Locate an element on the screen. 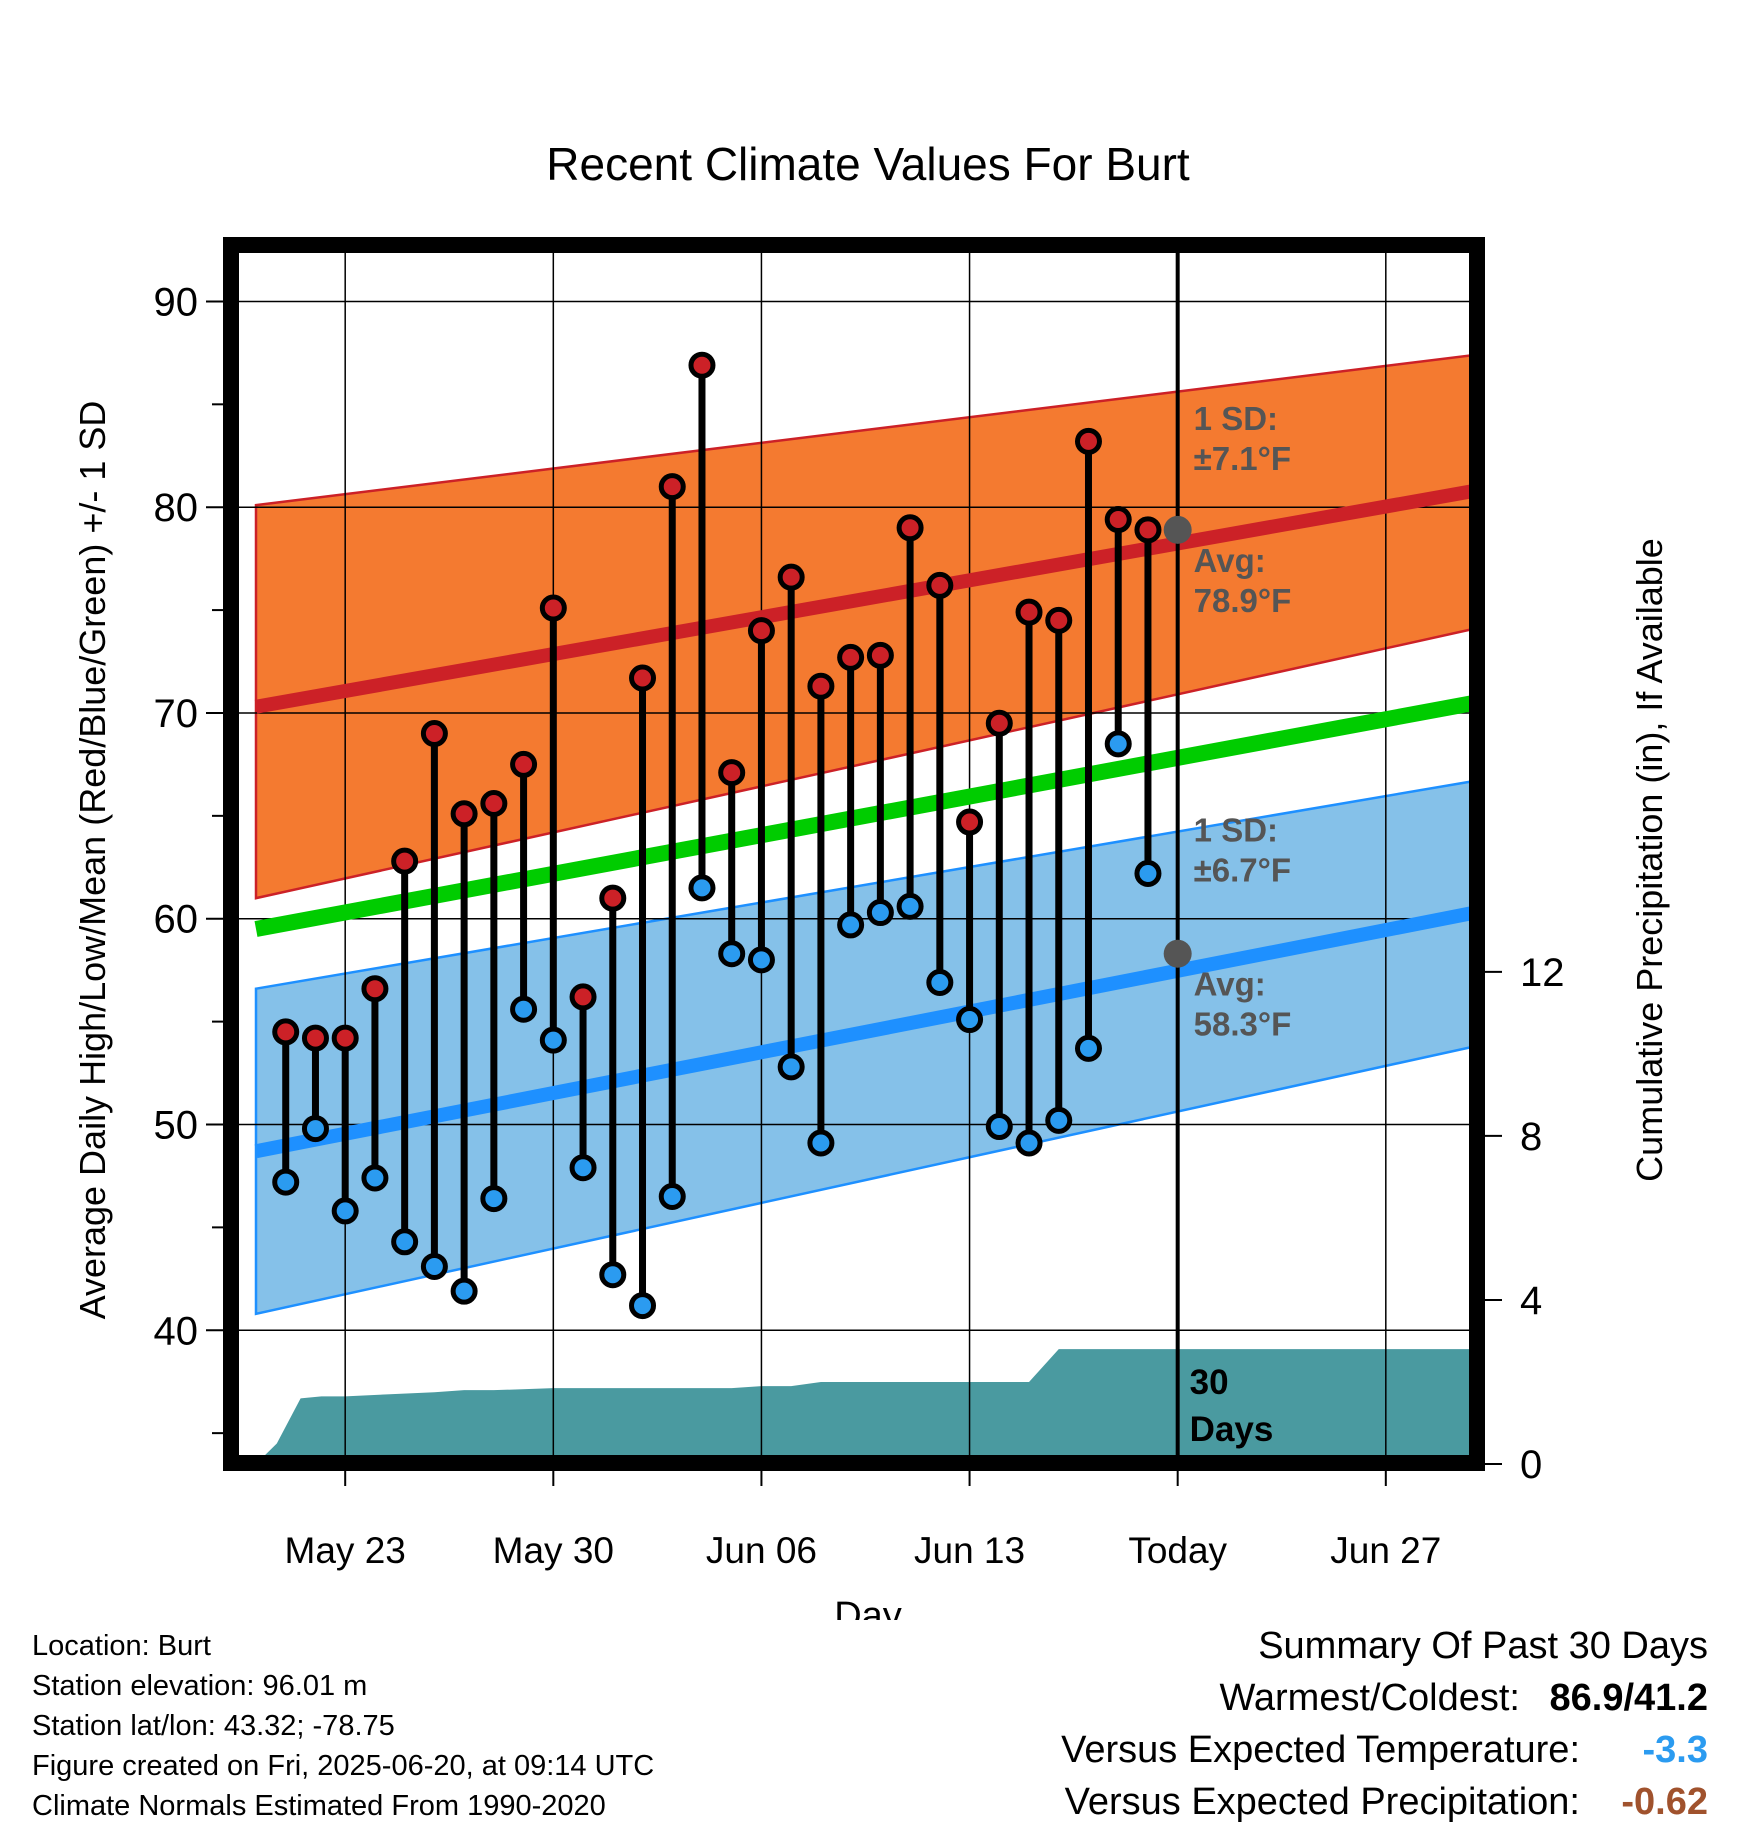 Image resolution: width=1748 pixels, height=1828 pixels. mean-avg-line is located at coordinates (864, 816).